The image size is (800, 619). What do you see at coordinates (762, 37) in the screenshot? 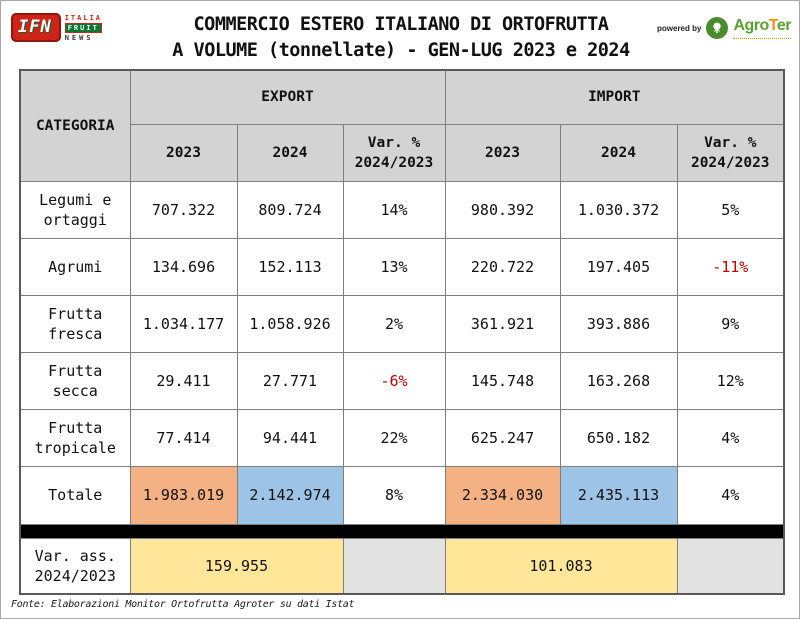
I see `agroter-tagline-rule` at bounding box center [762, 37].